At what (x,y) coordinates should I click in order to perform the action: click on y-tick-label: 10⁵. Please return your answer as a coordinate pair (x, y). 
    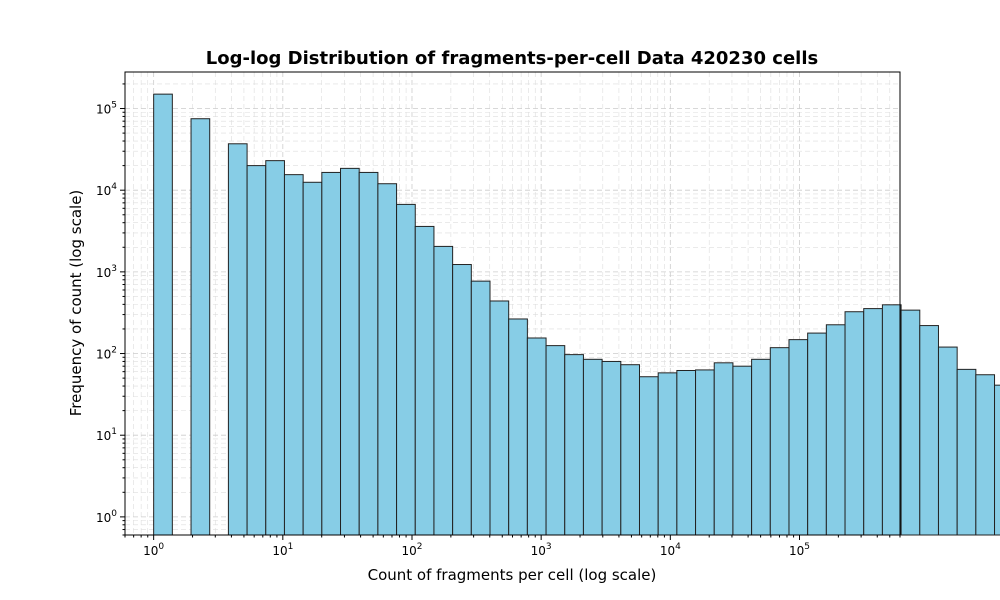
    Looking at the image, I should click on (106, 109).